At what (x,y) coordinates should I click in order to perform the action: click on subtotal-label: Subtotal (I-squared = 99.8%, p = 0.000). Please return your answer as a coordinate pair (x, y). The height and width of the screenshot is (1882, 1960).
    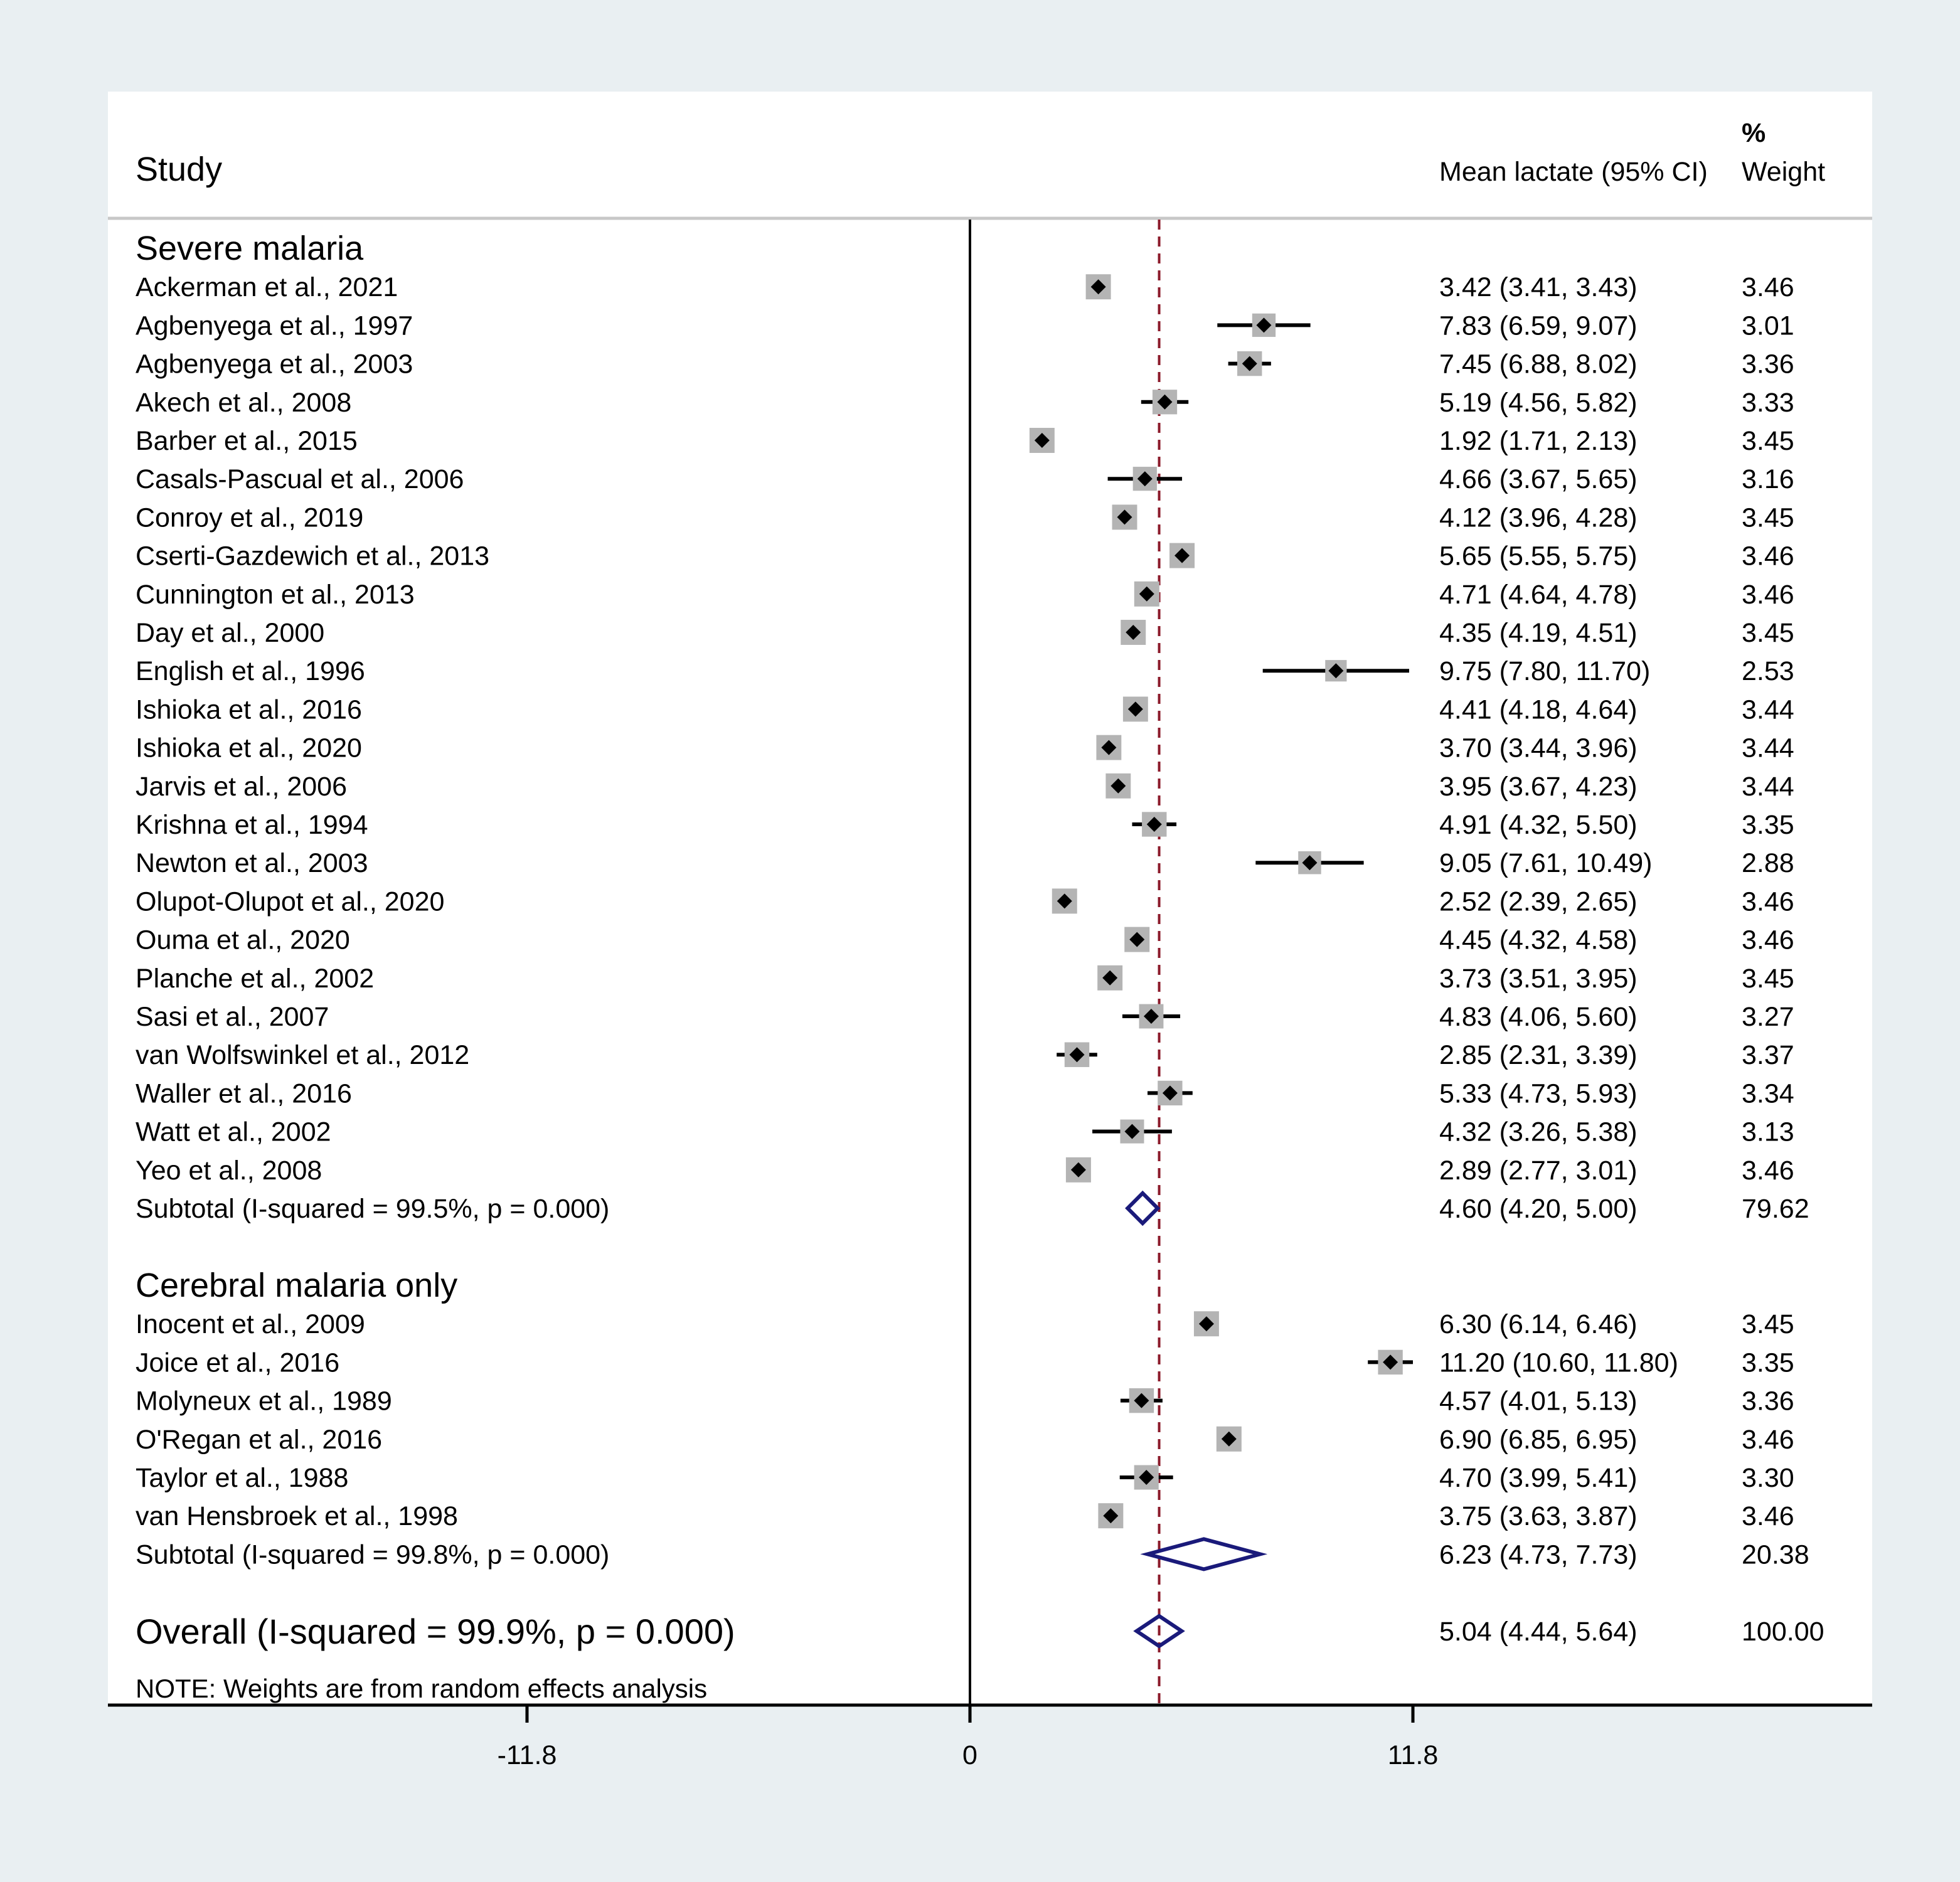
    Looking at the image, I should click on (372, 1554).